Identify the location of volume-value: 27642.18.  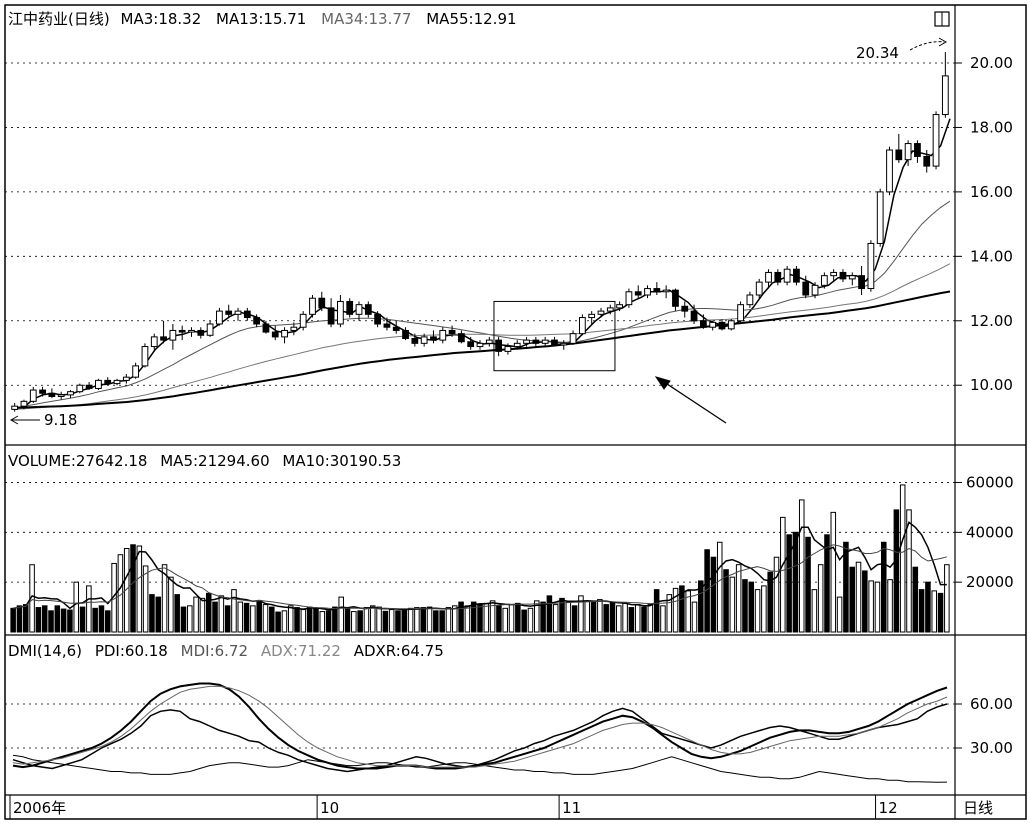
(112, 461).